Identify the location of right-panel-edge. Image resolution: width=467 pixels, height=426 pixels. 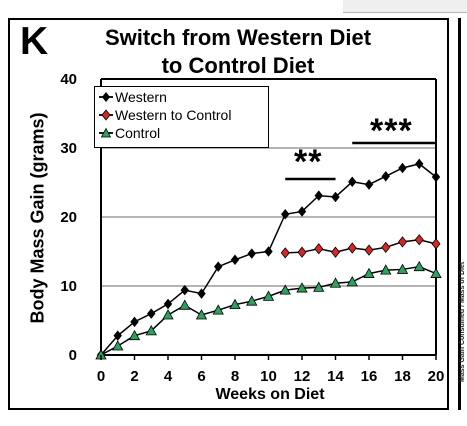
(462, 214).